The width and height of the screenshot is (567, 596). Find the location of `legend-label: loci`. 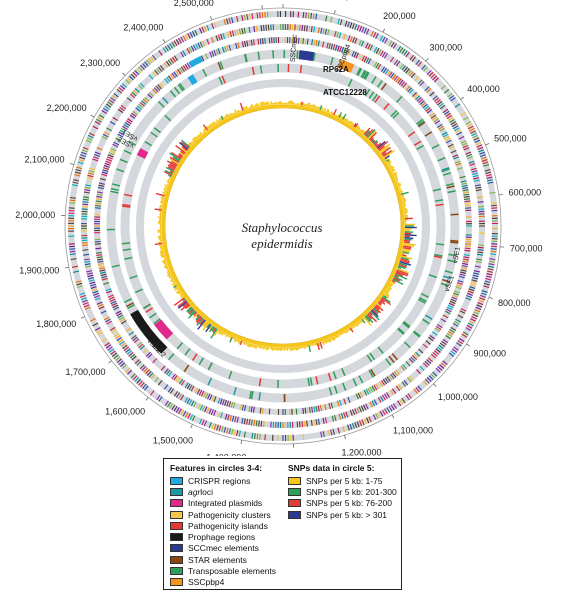

legend-label: loci is located at coordinates (207, 491).